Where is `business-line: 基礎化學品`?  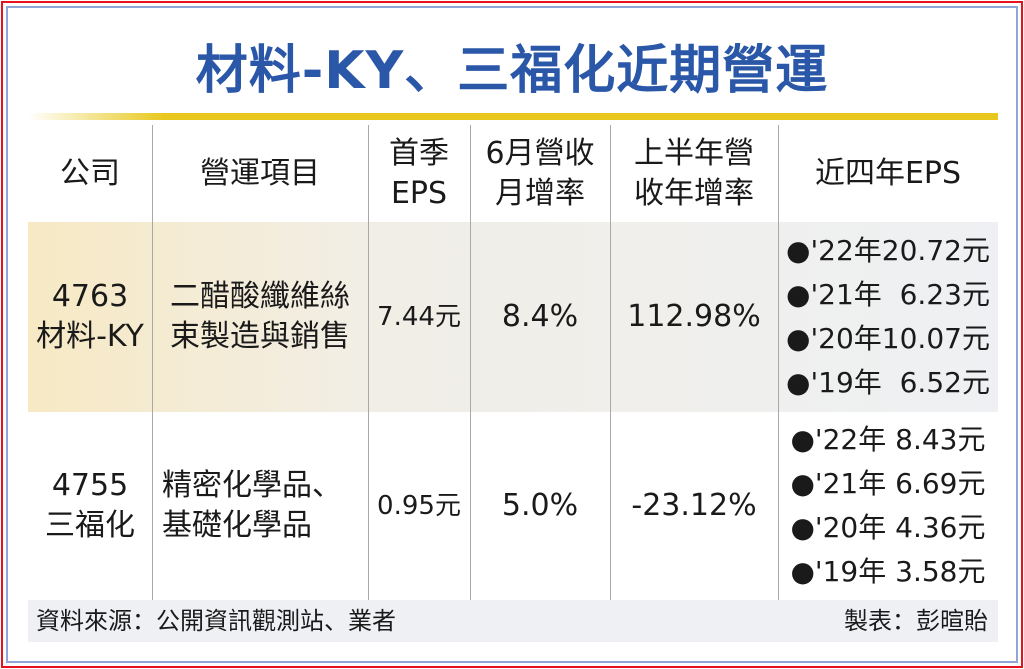 business-line: 基礎化學品 is located at coordinates (237, 525).